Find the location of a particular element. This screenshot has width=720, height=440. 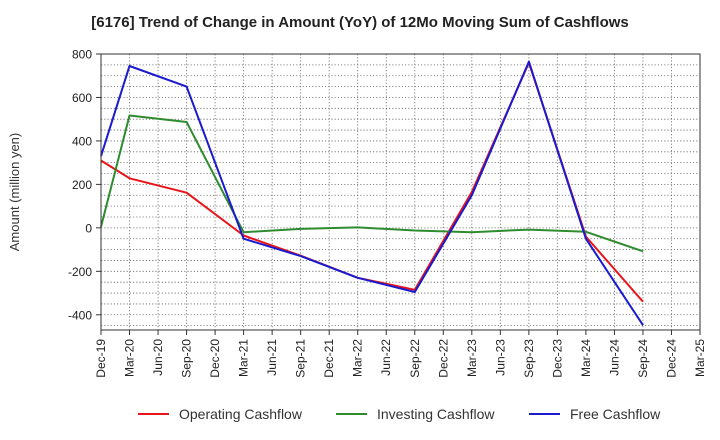

y-tick-label: 800 is located at coordinates (82, 55).